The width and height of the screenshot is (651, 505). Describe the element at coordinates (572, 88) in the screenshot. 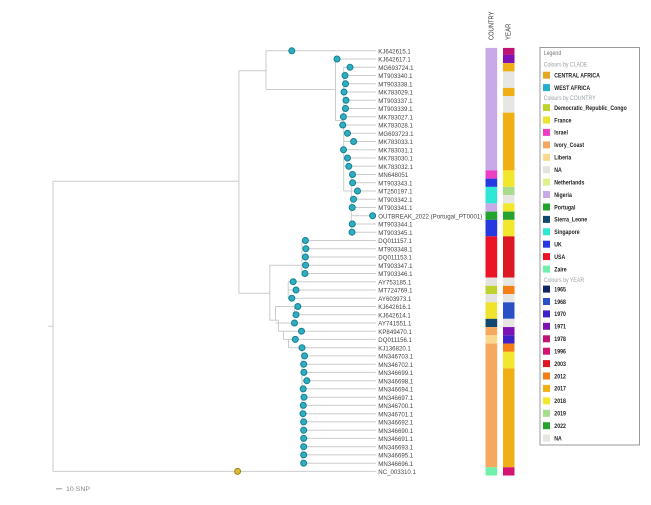

I see `svg-text: WEST AFRICA` at that location.